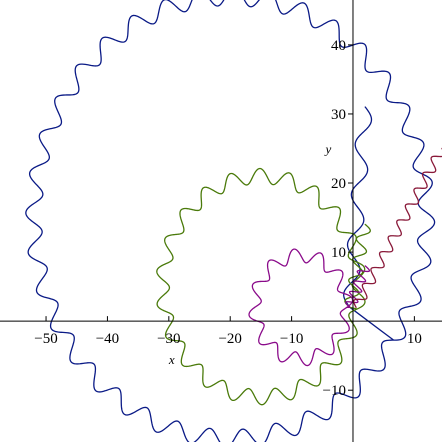 Image resolution: width=442 pixels, height=442 pixels. Describe the element at coordinates (338, 115) in the screenshot. I see `y-tick-label: 30` at that location.